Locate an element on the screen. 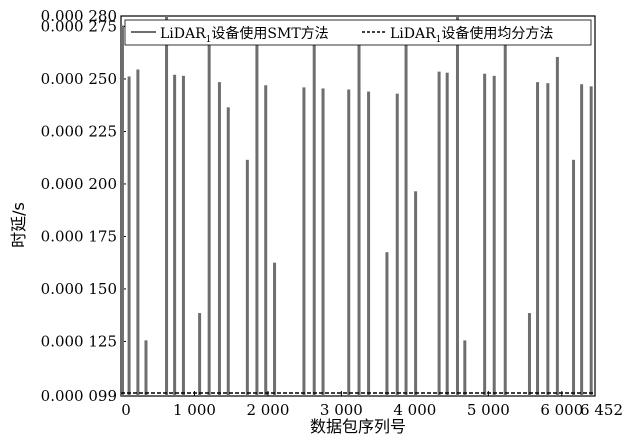 This screenshot has height=439, width=637. x-tick-label: 5 000 is located at coordinates (488, 410).